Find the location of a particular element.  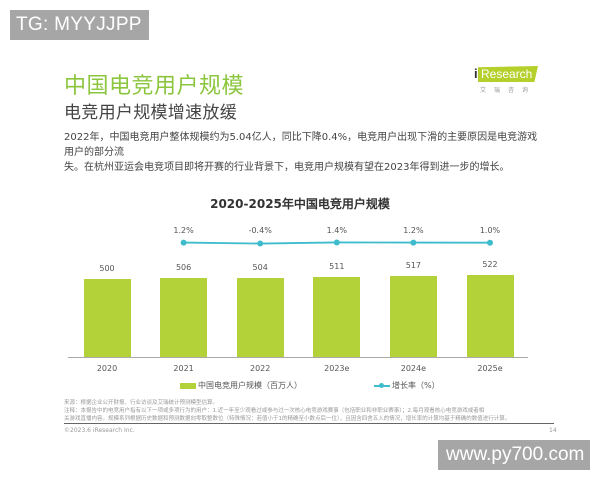

bar-value-label: 500 is located at coordinates (107, 268).